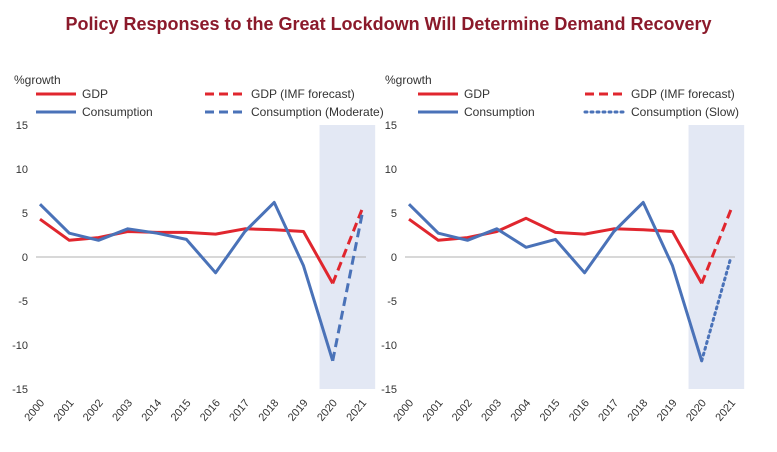  I want to click on chart2-y-tick: -5, so click(392, 302).